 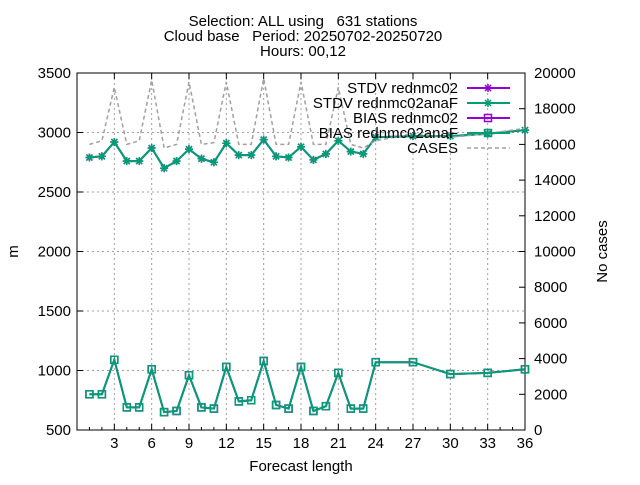 What do you see at coordinates (432, 148) in the screenshot?
I see `legend-label: CASES` at bounding box center [432, 148].